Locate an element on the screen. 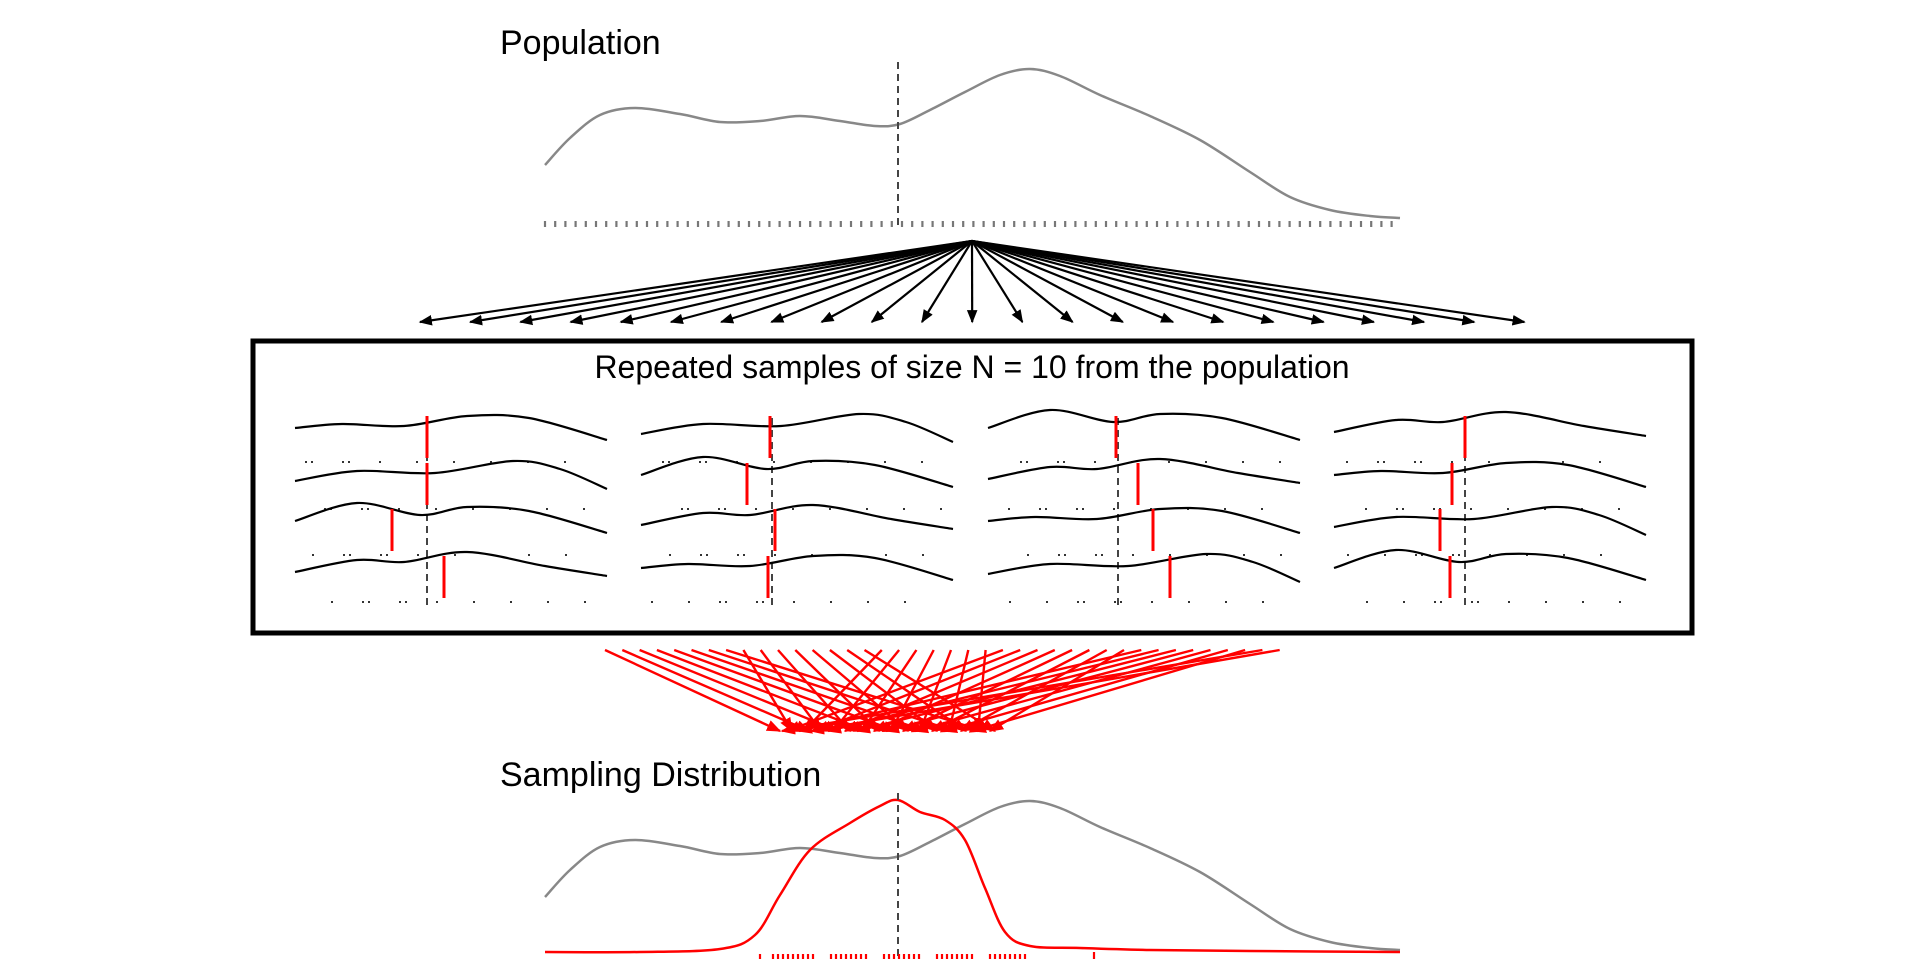 The height and width of the screenshot is (960, 1920). sampling-distribution-rug is located at coordinates (927, 955).